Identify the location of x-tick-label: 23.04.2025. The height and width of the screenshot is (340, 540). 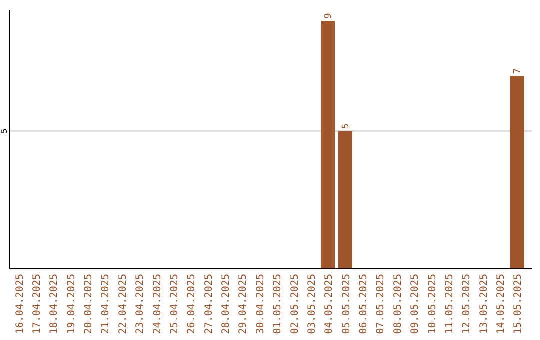
(140, 304).